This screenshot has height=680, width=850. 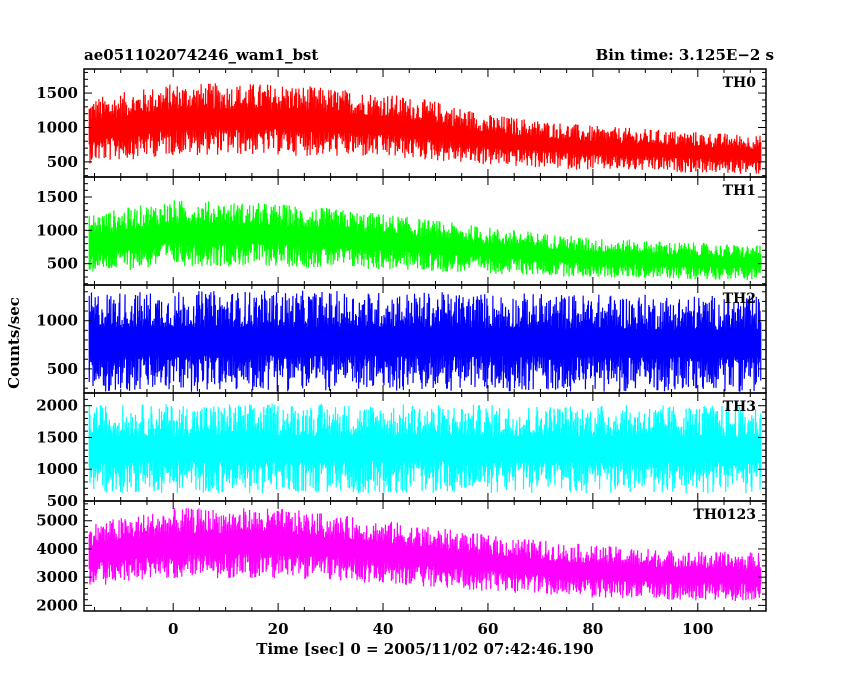 I want to click on series-line-th2, so click(x=425, y=341).